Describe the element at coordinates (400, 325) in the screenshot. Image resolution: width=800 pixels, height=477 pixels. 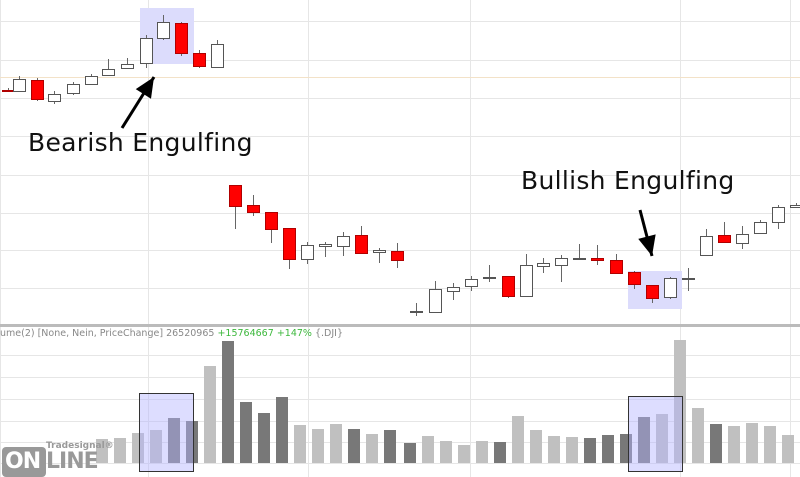
I see `panel-separator` at that location.